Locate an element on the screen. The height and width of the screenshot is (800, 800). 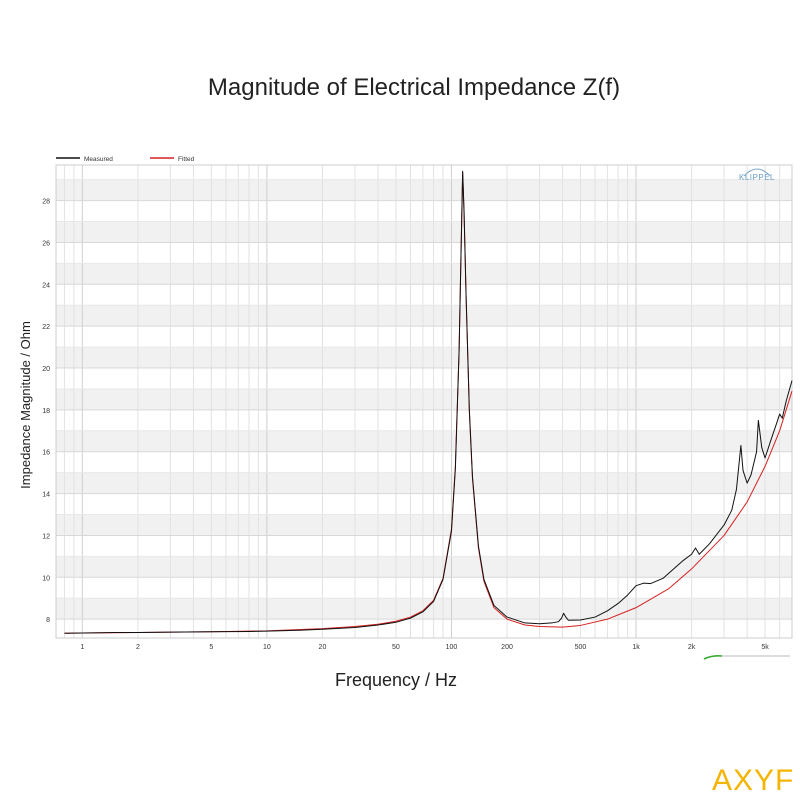
x-tick-label: 50 is located at coordinates (396, 647).